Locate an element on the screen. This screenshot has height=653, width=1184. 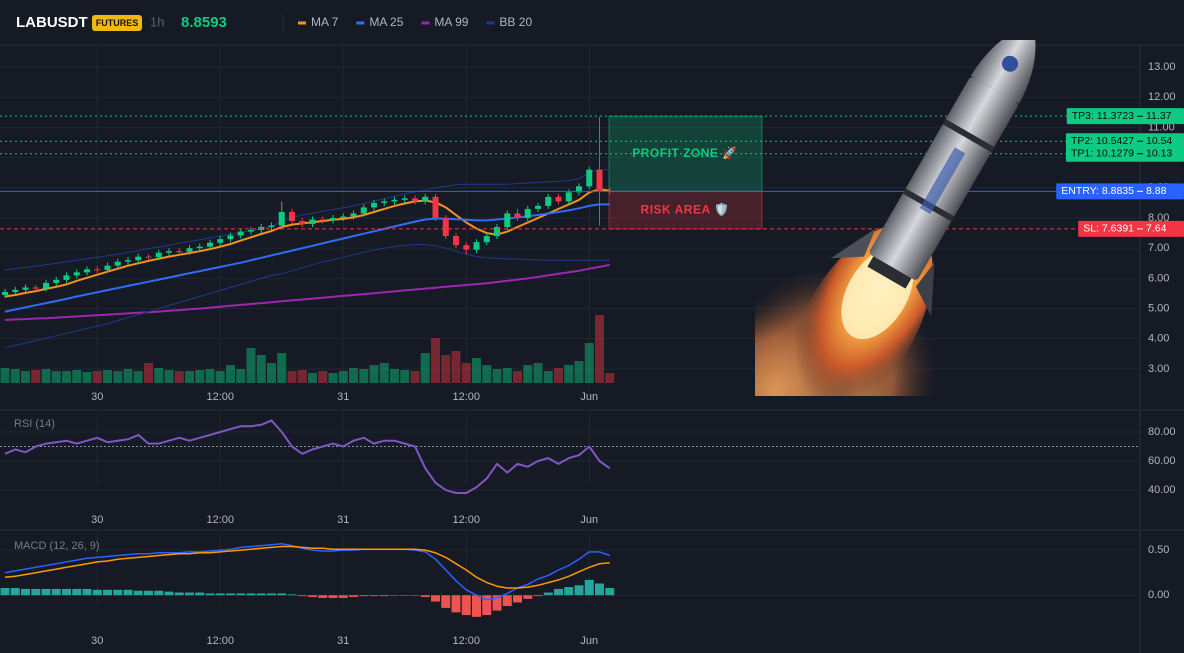
band-lower is located at coordinates (307, 296).